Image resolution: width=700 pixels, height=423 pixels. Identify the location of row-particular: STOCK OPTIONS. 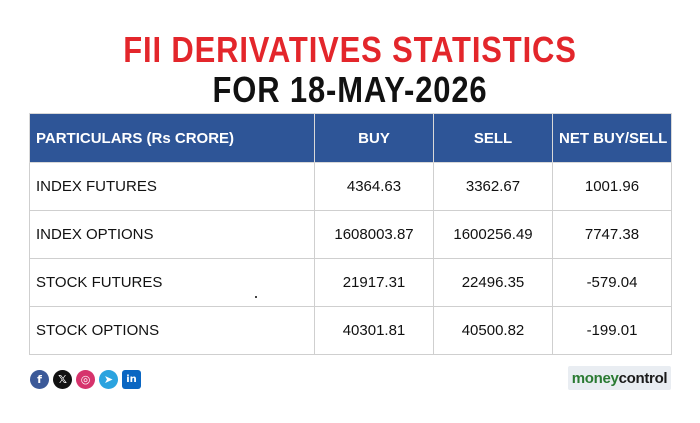
(172, 330).